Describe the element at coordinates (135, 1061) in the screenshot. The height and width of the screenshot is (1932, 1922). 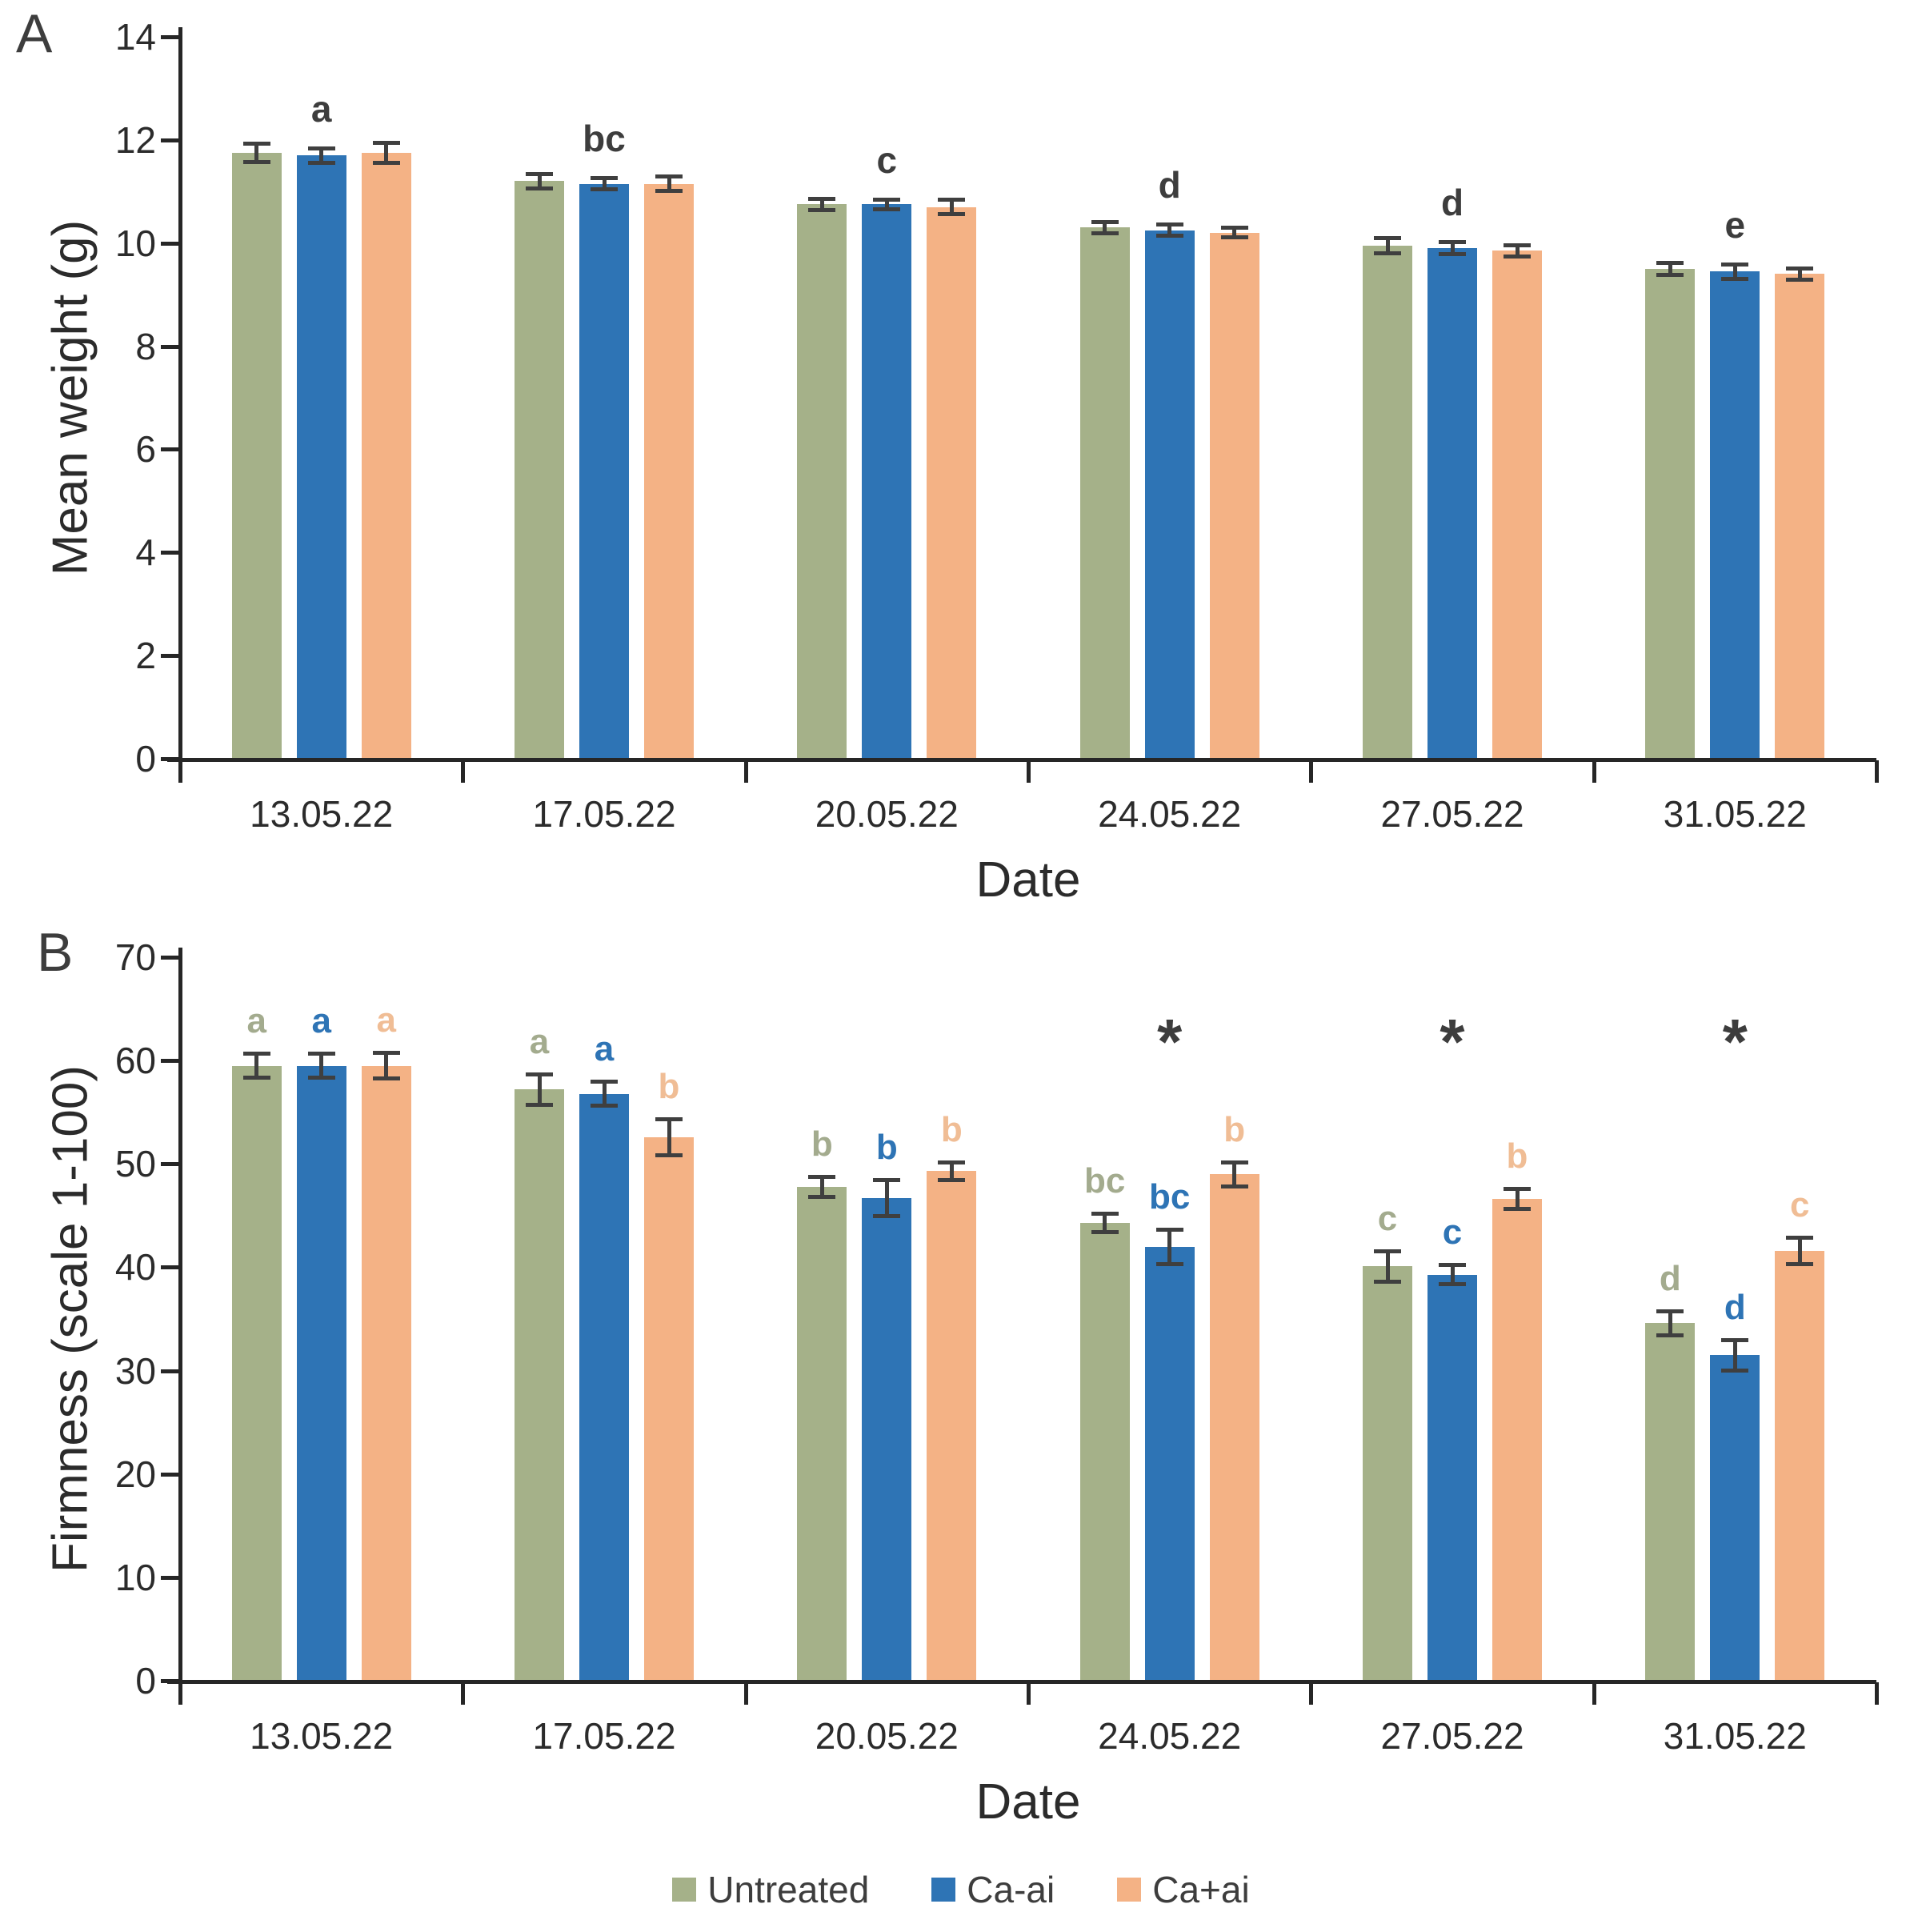
I see `y-tick-label: 60` at that location.